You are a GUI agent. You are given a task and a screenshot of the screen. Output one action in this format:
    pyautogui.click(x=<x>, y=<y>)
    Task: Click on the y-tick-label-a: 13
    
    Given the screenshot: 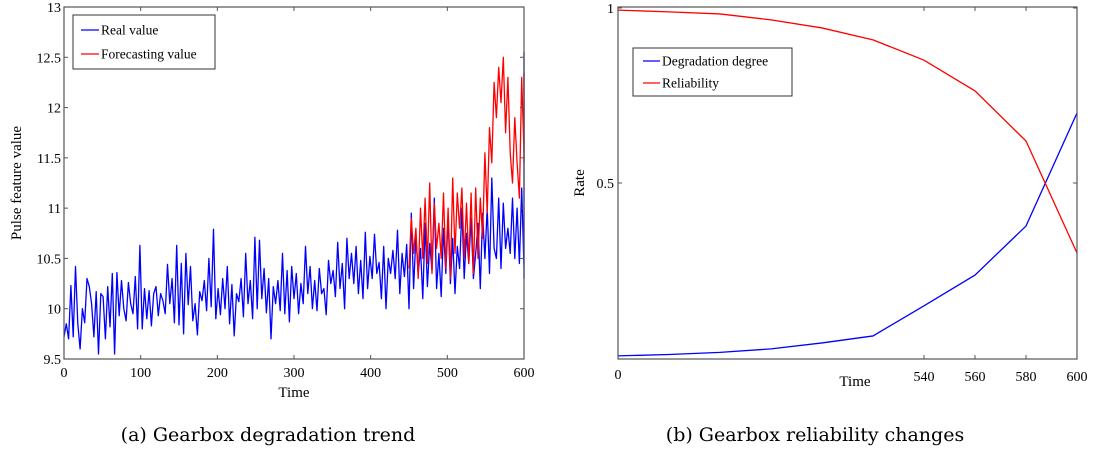 What is the action you would take?
    pyautogui.click(x=54, y=8)
    